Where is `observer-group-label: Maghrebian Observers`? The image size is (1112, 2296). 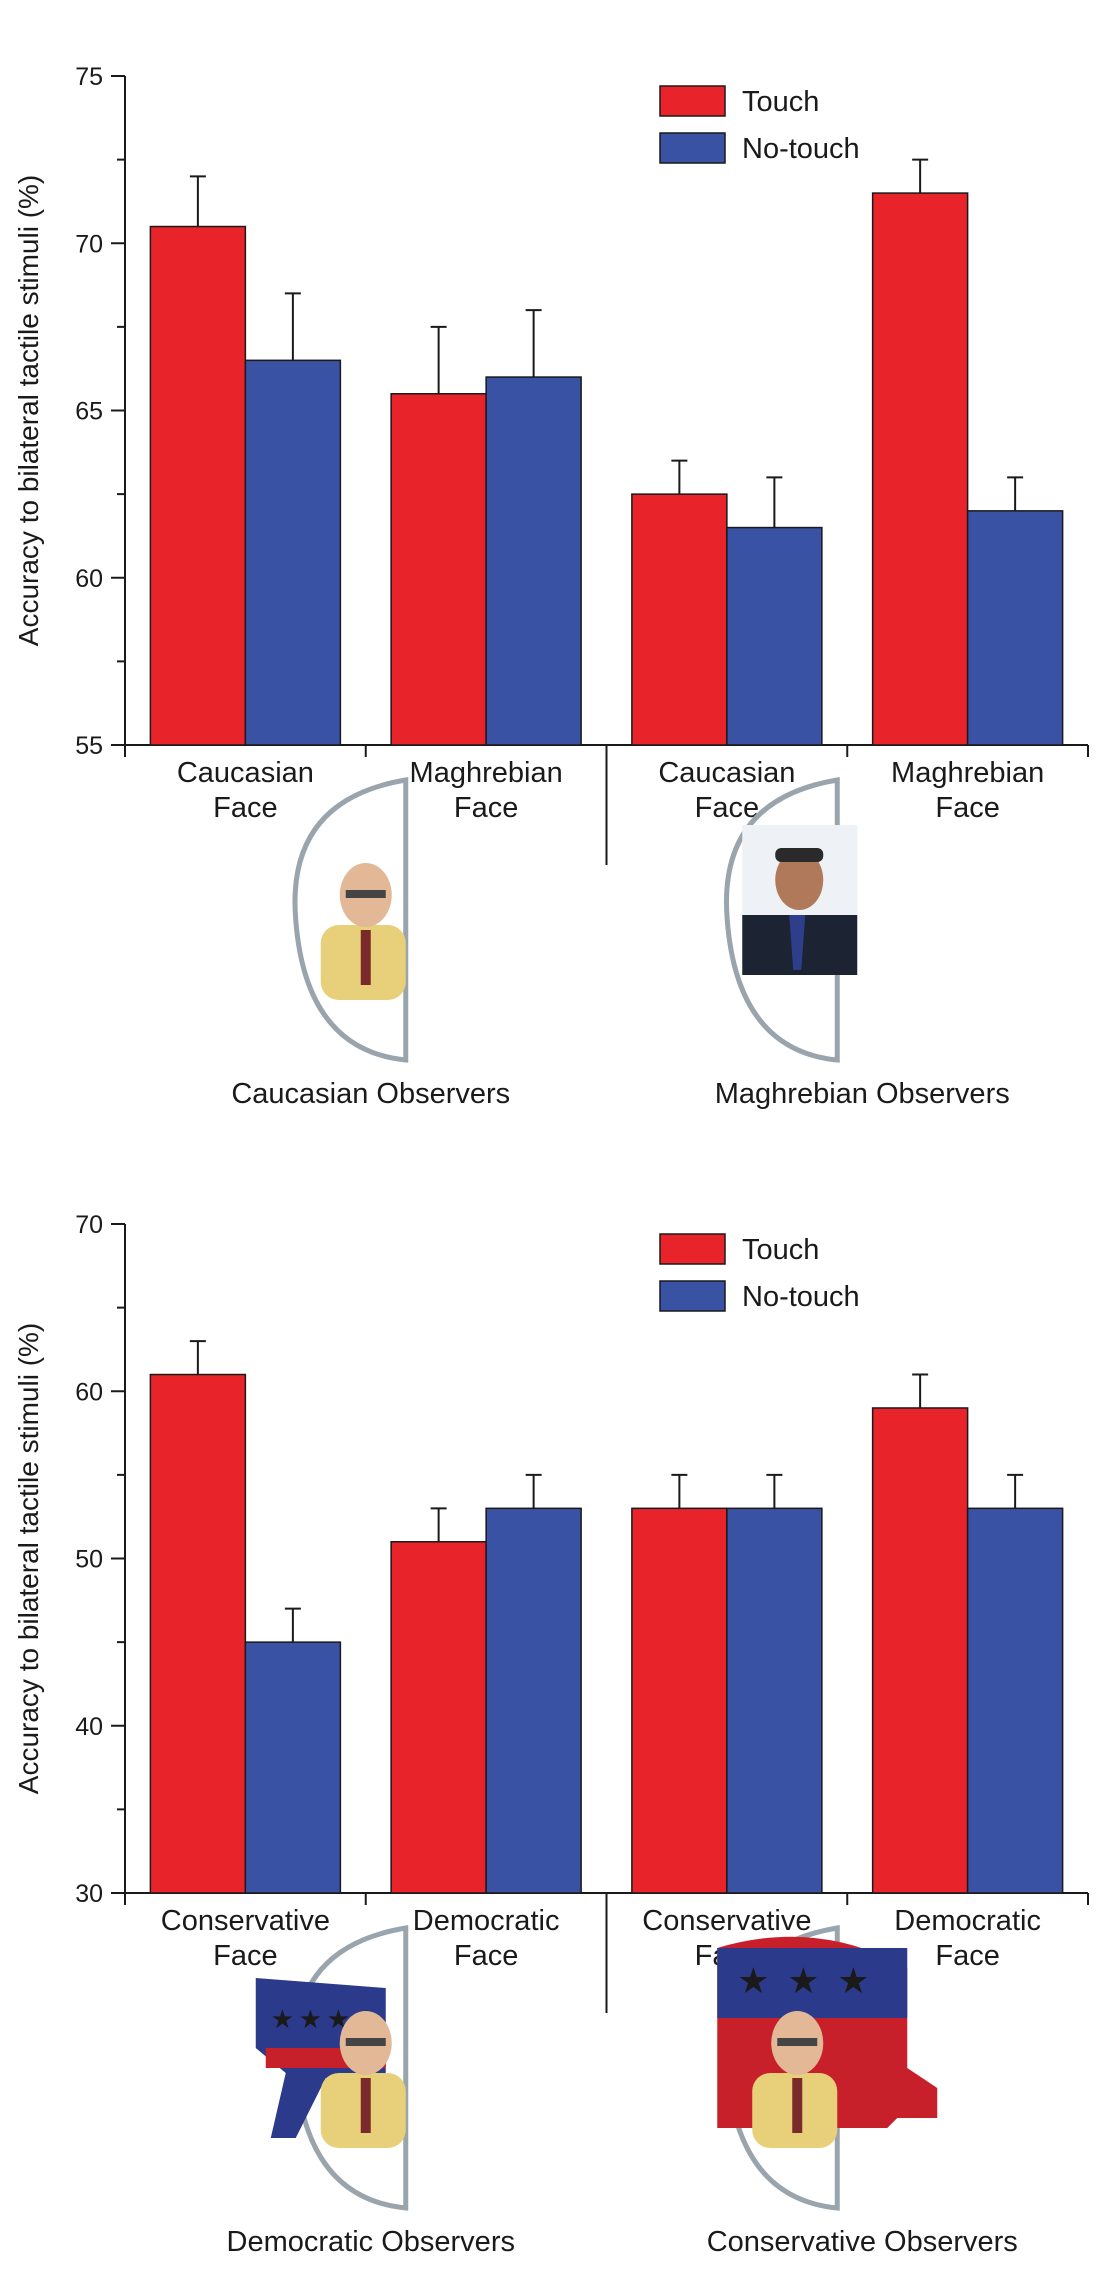 observer-group-label: Maghrebian Observers is located at coordinates (862, 1094).